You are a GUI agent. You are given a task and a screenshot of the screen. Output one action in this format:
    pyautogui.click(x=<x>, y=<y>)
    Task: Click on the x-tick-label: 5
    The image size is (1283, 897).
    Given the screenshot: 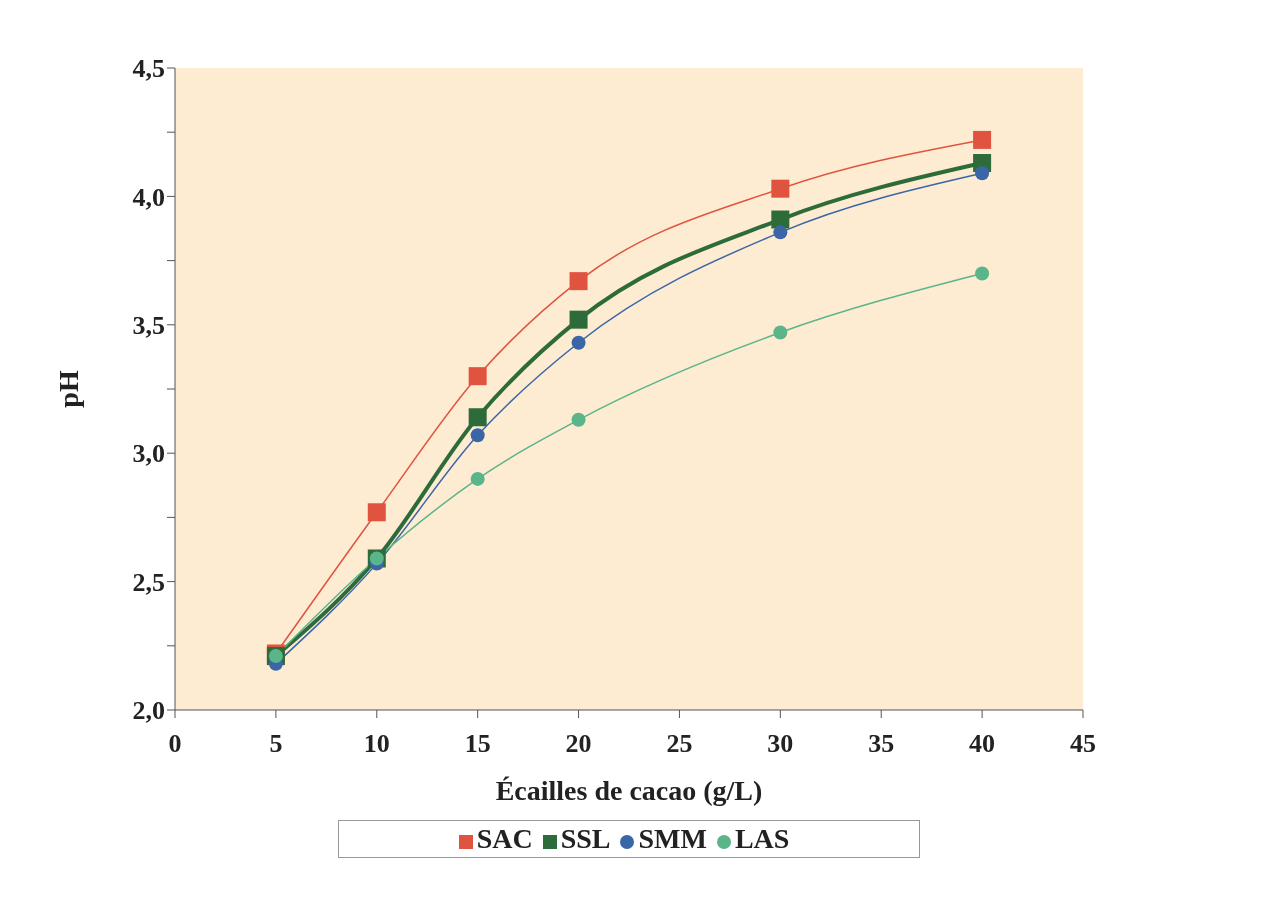 What is the action you would take?
    pyautogui.click(x=276, y=744)
    